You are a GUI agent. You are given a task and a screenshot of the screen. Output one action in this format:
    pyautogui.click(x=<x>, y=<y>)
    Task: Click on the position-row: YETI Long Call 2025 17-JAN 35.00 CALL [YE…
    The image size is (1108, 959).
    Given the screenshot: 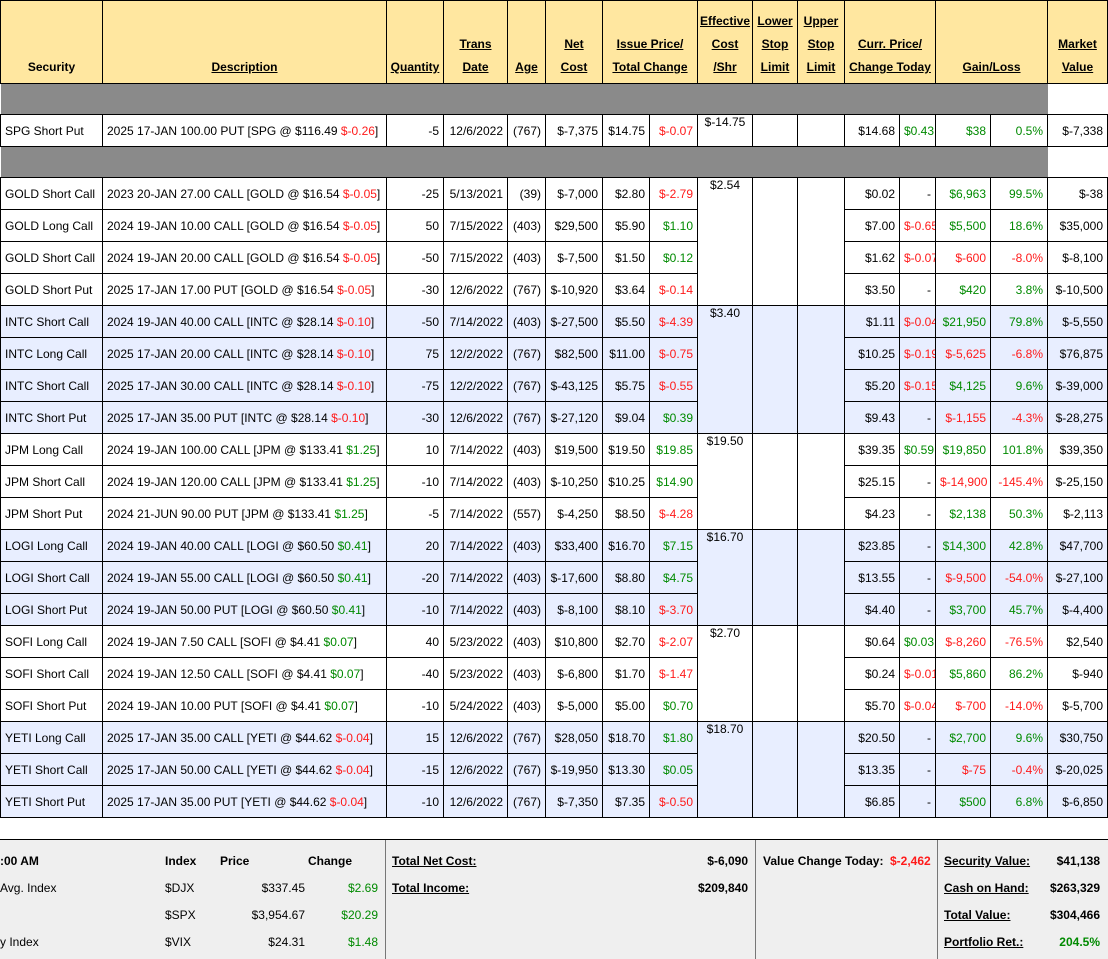 What is the action you would take?
    pyautogui.click(x=554, y=769)
    